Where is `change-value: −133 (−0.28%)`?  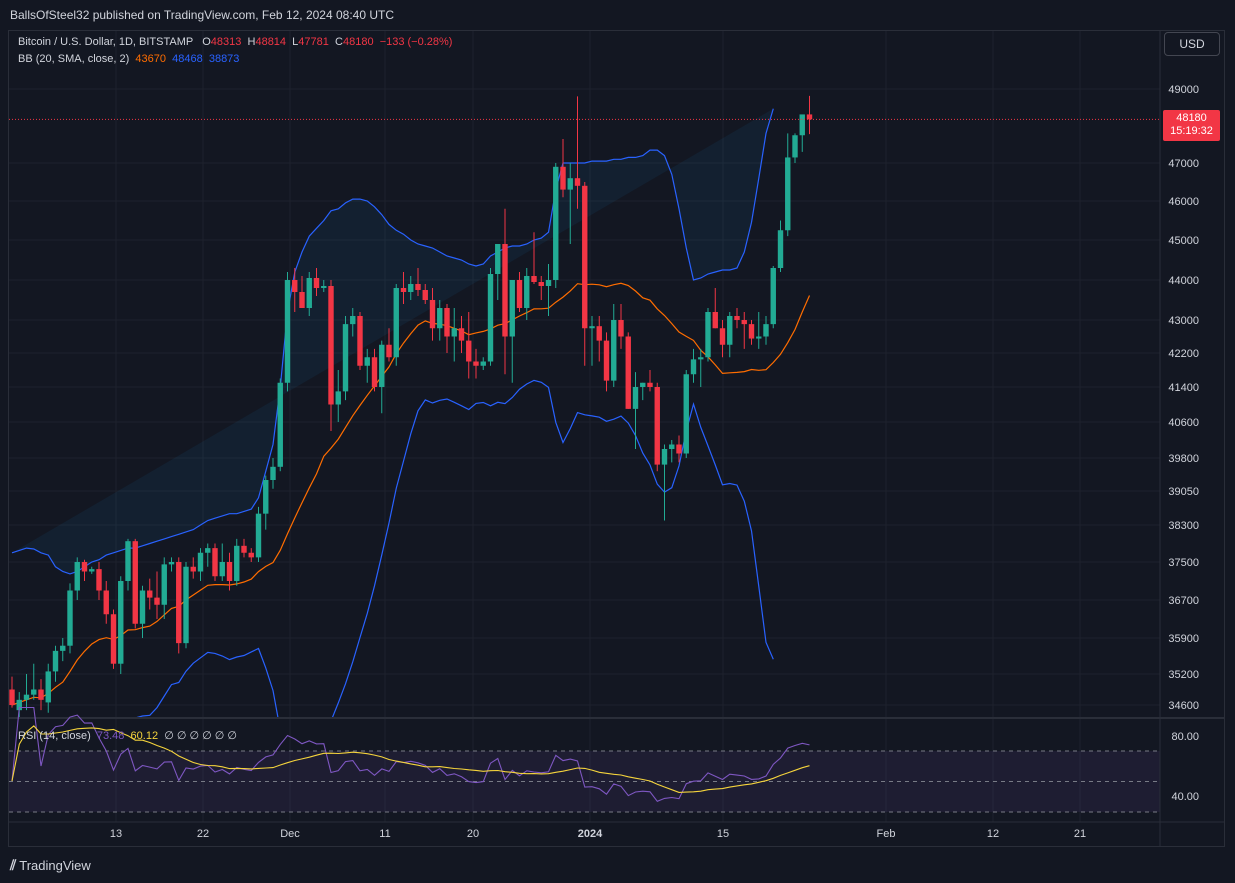 change-value: −133 (−0.28%) is located at coordinates (416, 42).